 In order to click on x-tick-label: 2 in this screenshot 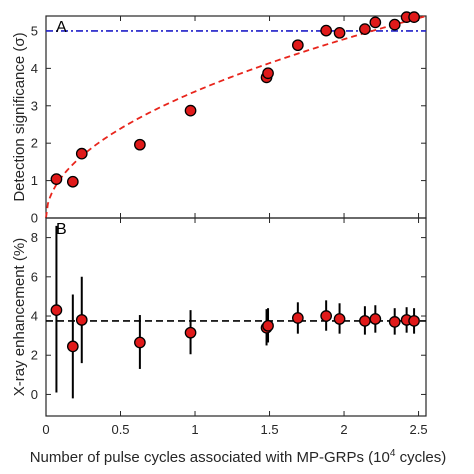, I will do `click(343, 429)`.